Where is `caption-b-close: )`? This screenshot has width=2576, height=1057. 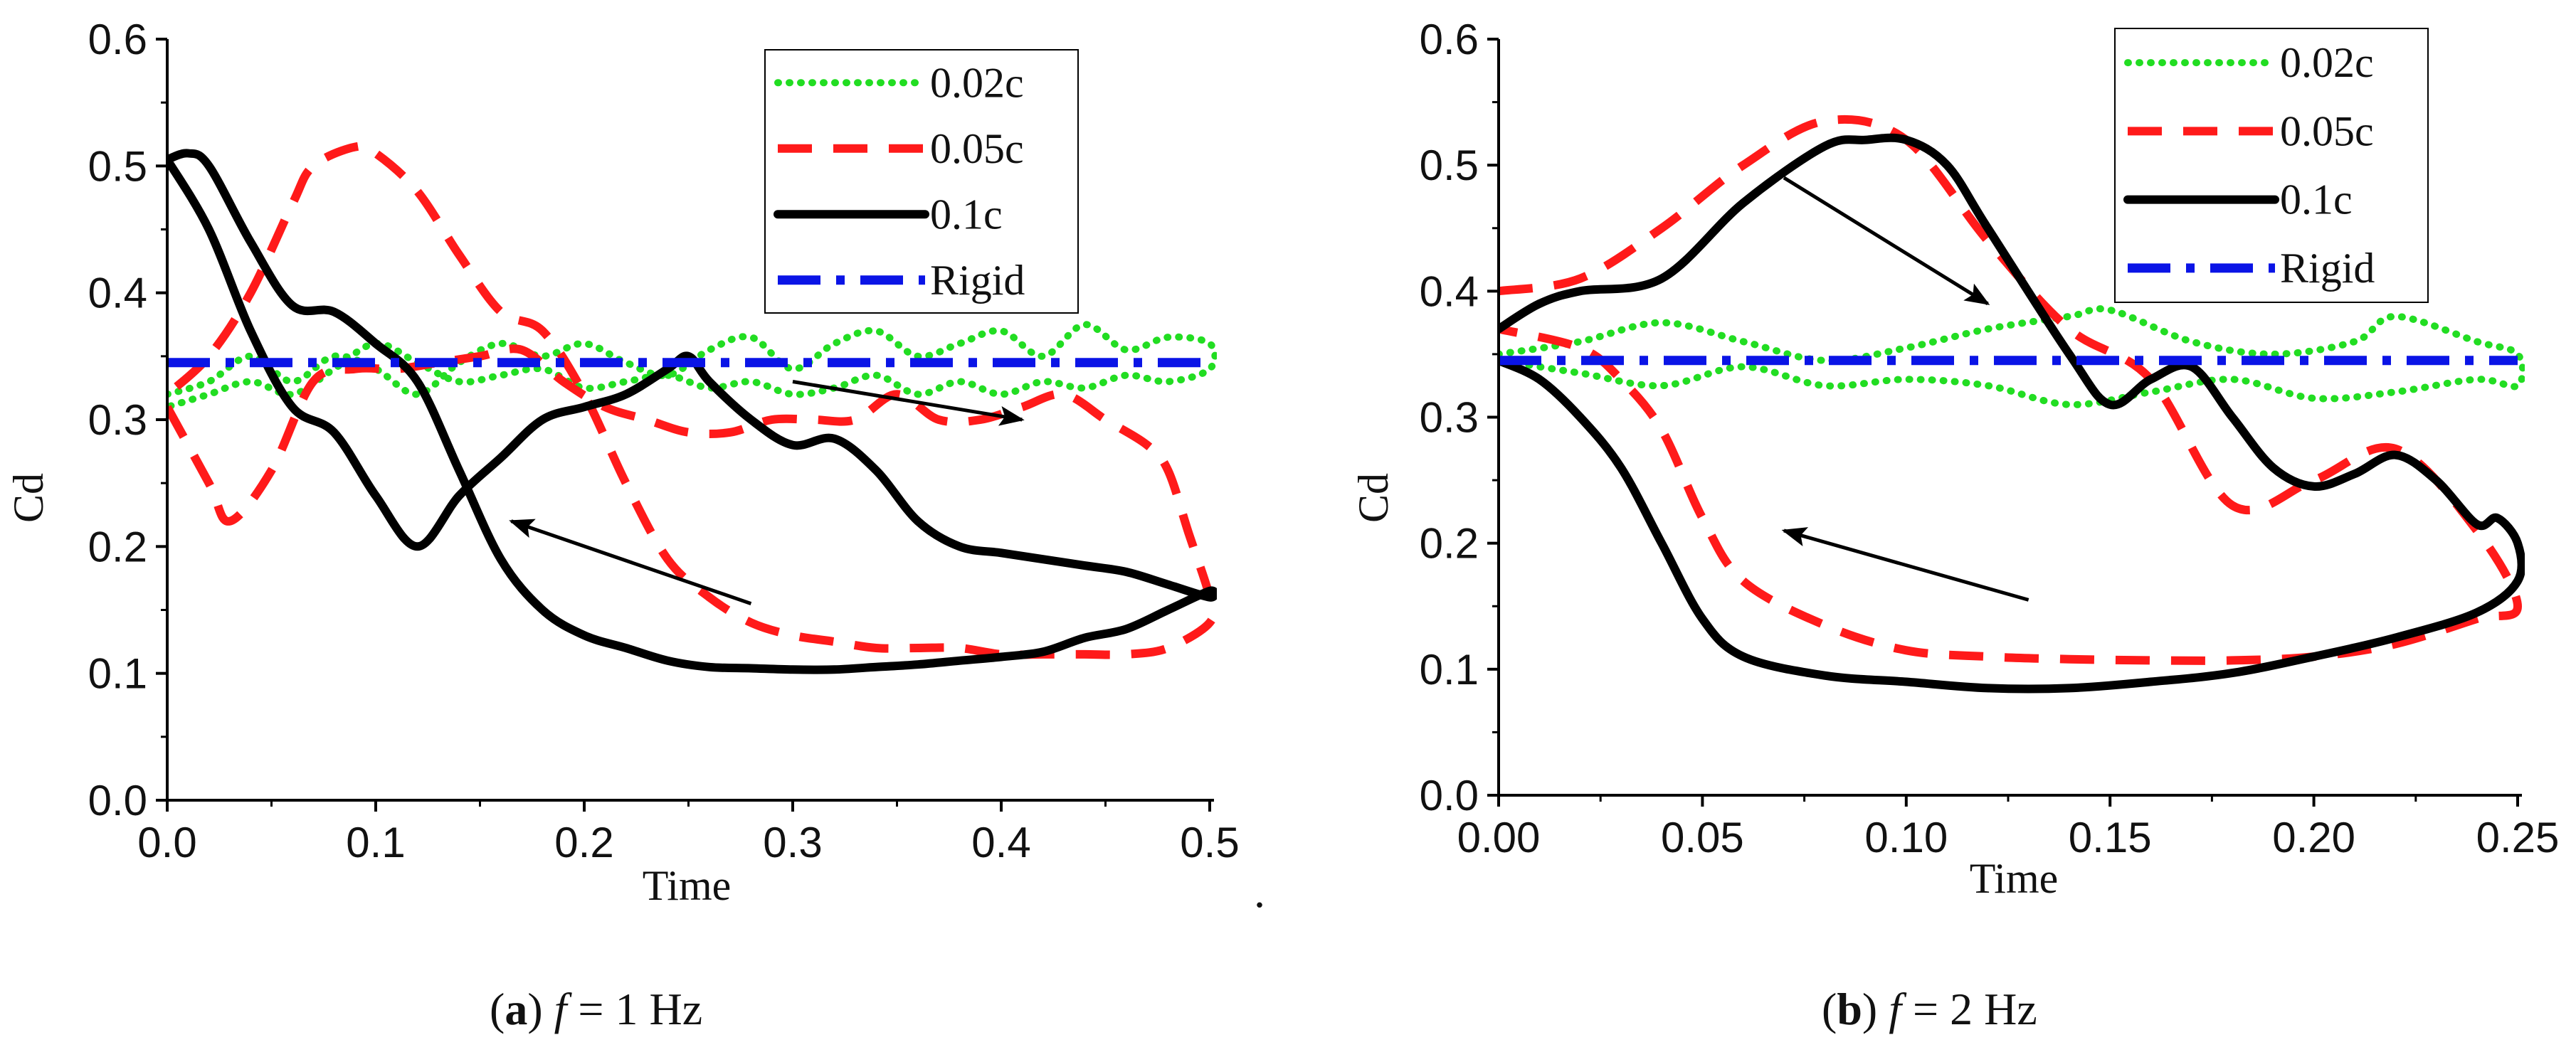 caption-b-close: ) is located at coordinates (1869, 1009).